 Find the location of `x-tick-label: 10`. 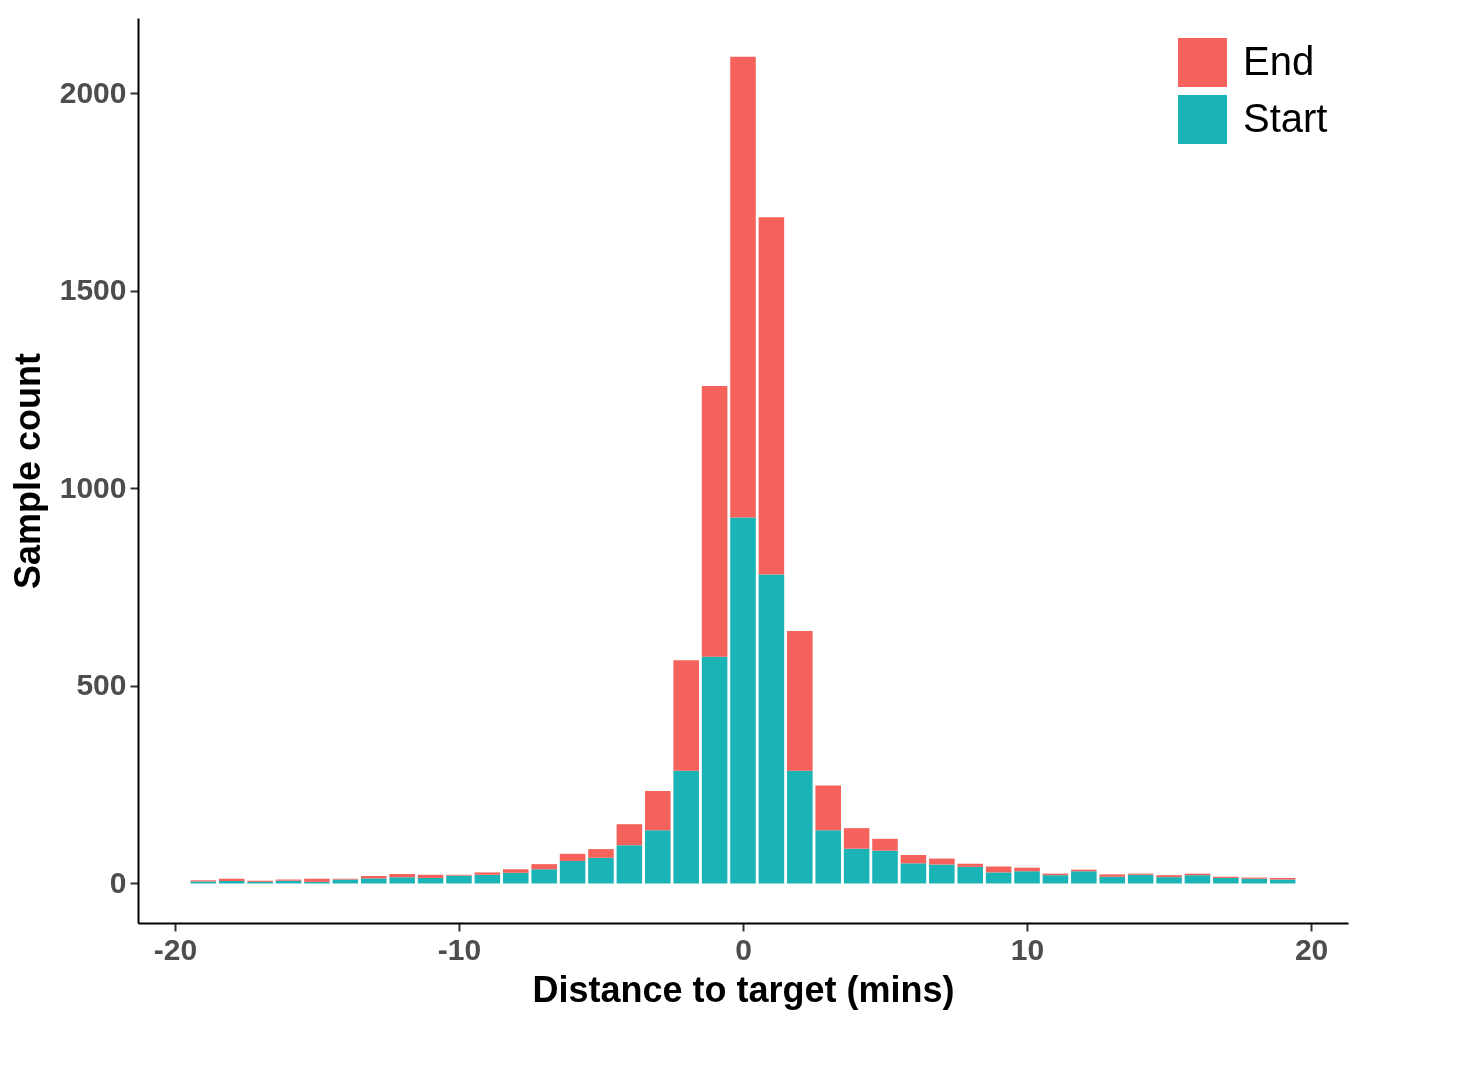

x-tick-label: 10 is located at coordinates (1027, 949).